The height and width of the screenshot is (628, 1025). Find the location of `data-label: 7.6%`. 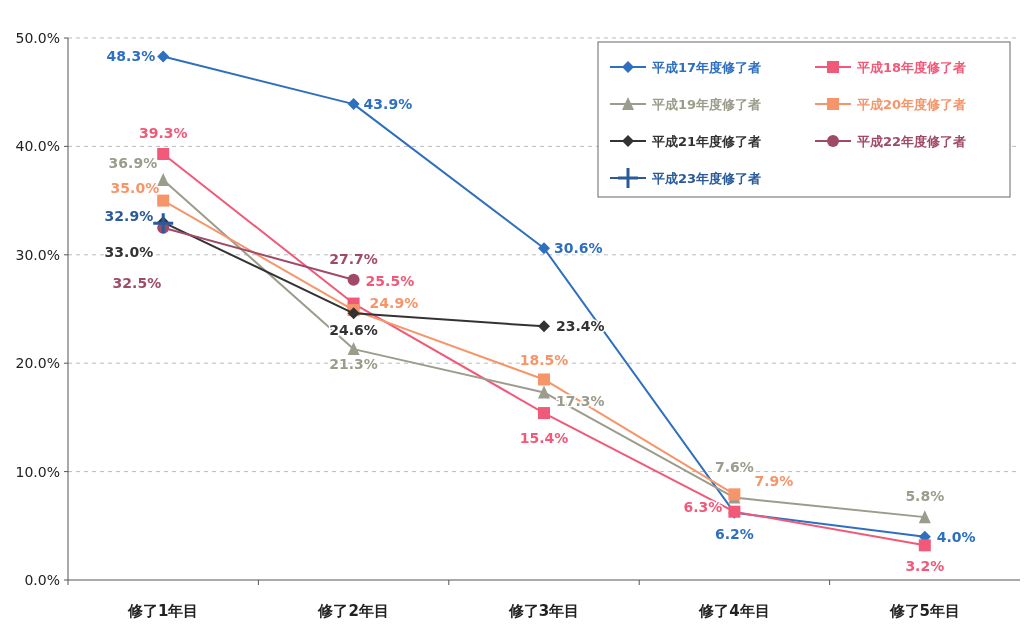

data-label: 7.6% is located at coordinates (734, 466).